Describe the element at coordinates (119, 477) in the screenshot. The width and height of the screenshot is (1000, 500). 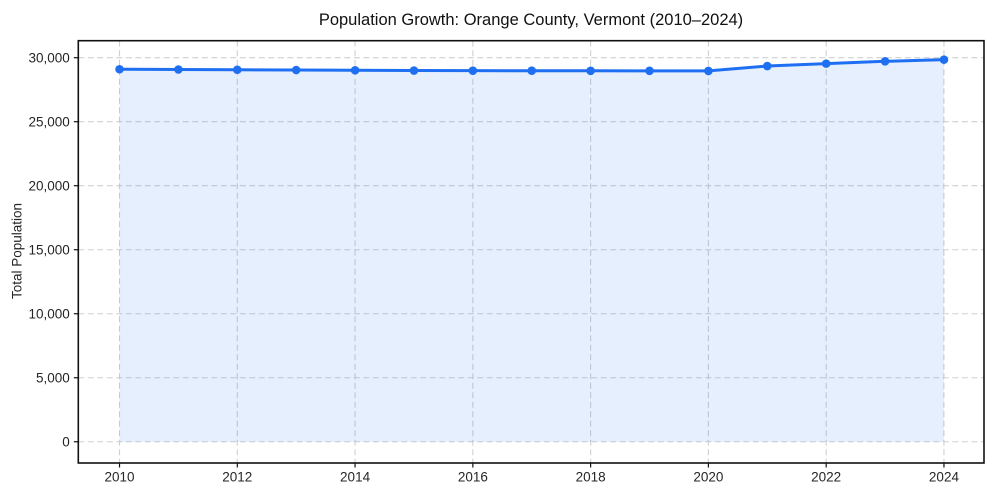
I see `x-tick-label: 2010` at that location.